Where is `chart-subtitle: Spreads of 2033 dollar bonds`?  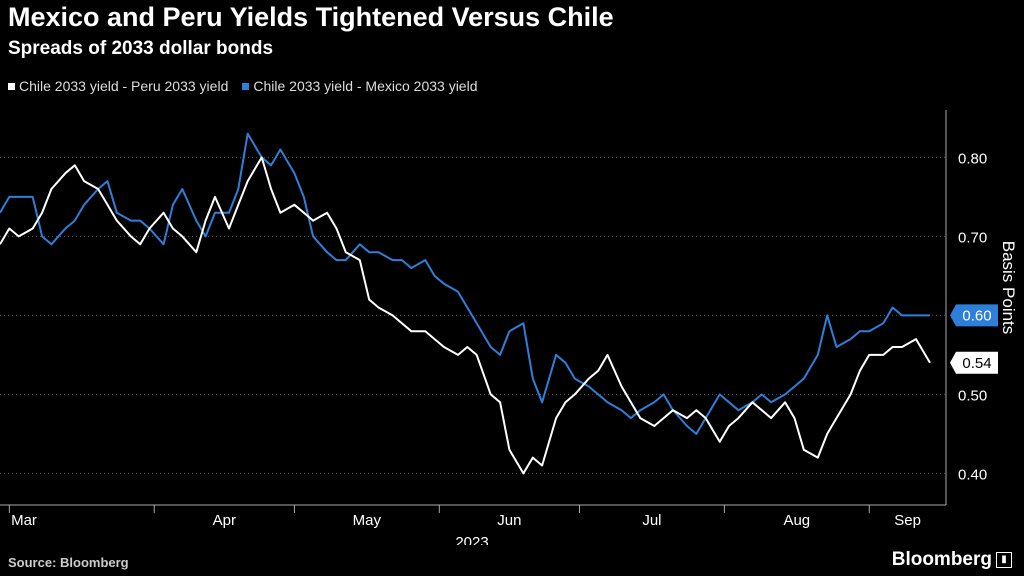
chart-subtitle: Spreads of 2033 dollar bonds is located at coordinates (141, 48).